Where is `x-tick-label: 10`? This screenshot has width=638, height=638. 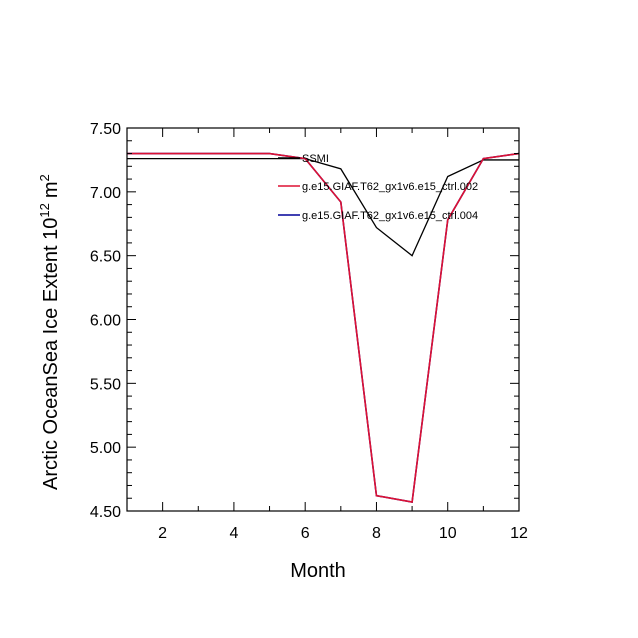
x-tick-label: 10 is located at coordinates (448, 533).